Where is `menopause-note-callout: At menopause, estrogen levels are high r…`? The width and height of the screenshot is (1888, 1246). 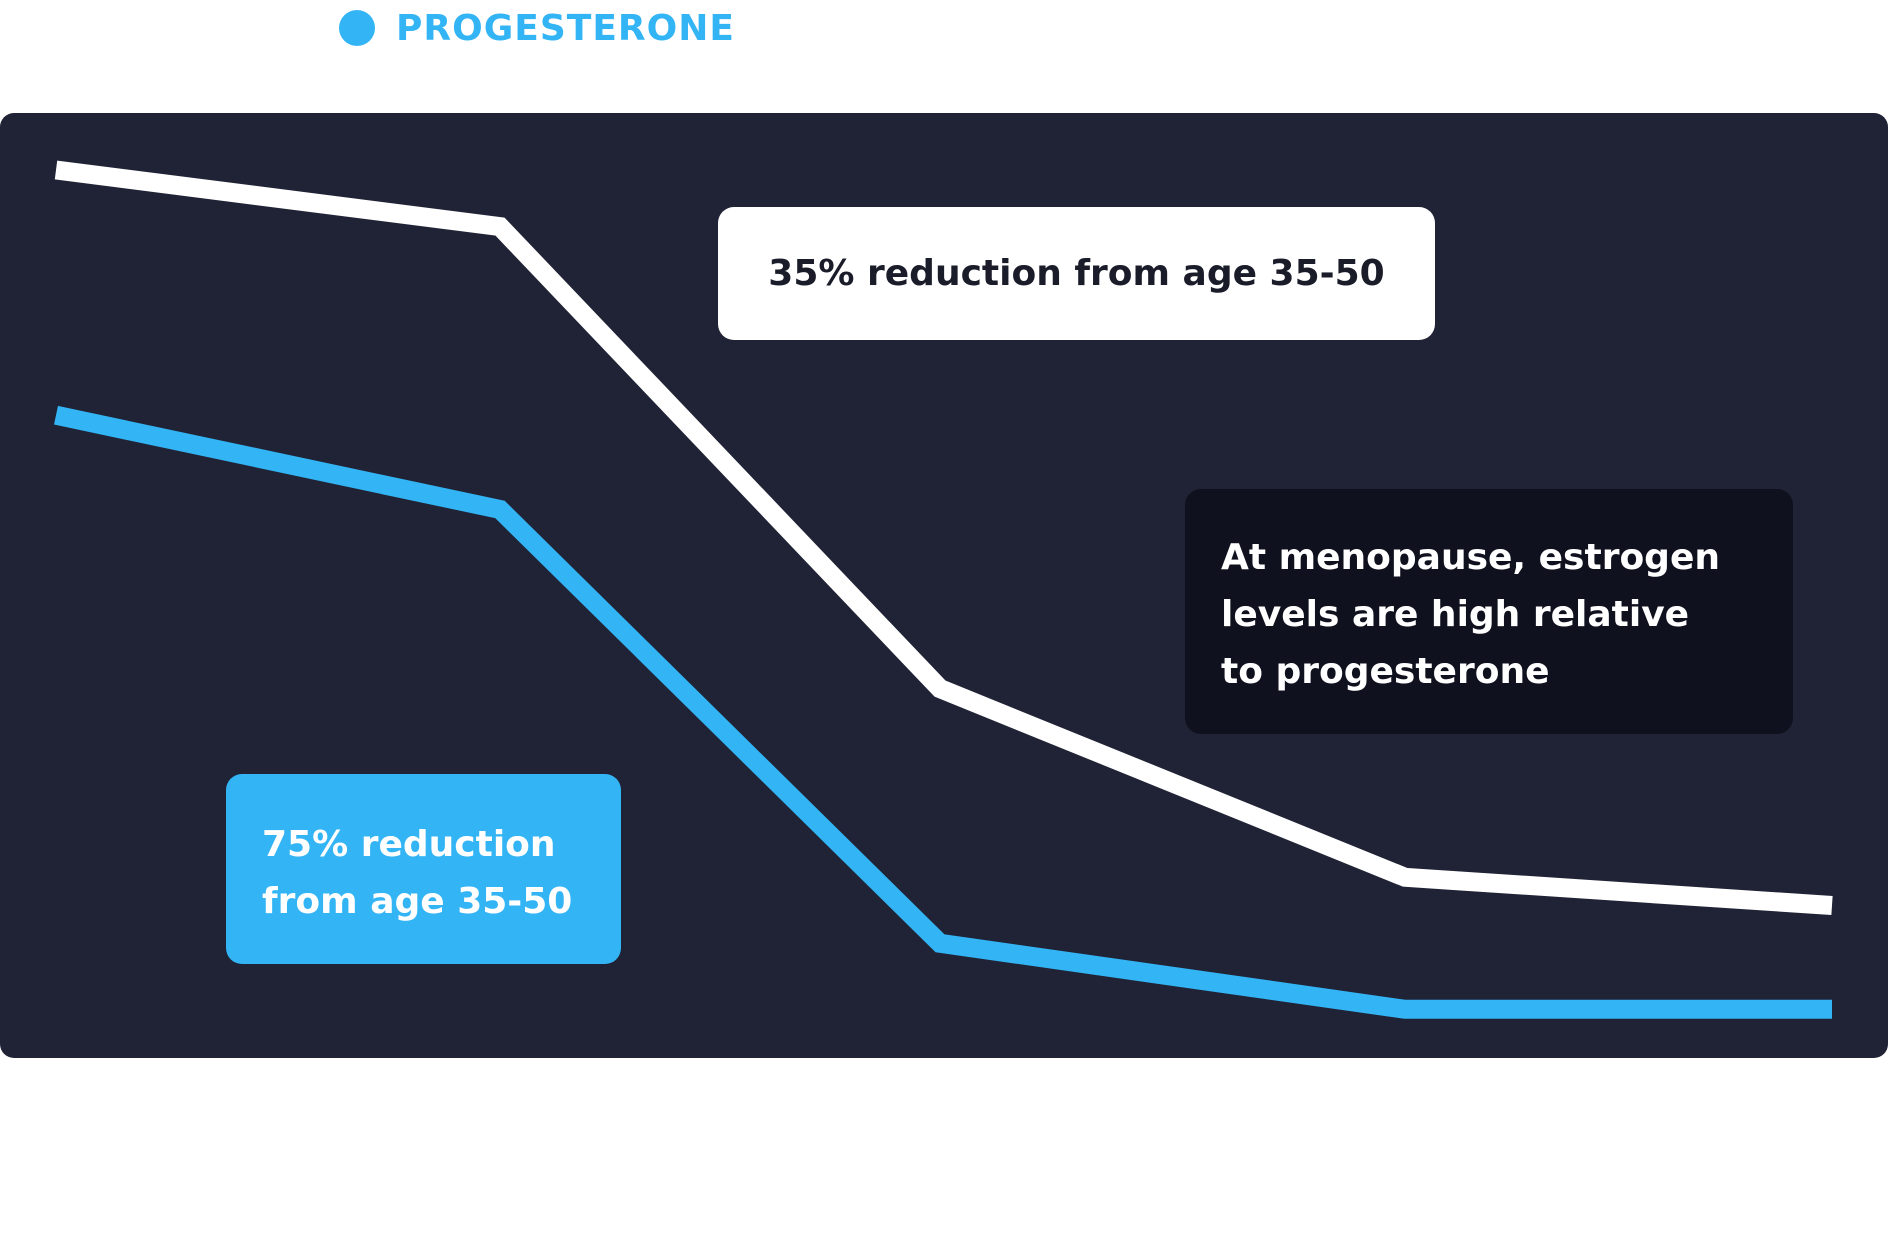
menopause-note-callout: At menopause, estrogen levels are high r… is located at coordinates (1489, 611).